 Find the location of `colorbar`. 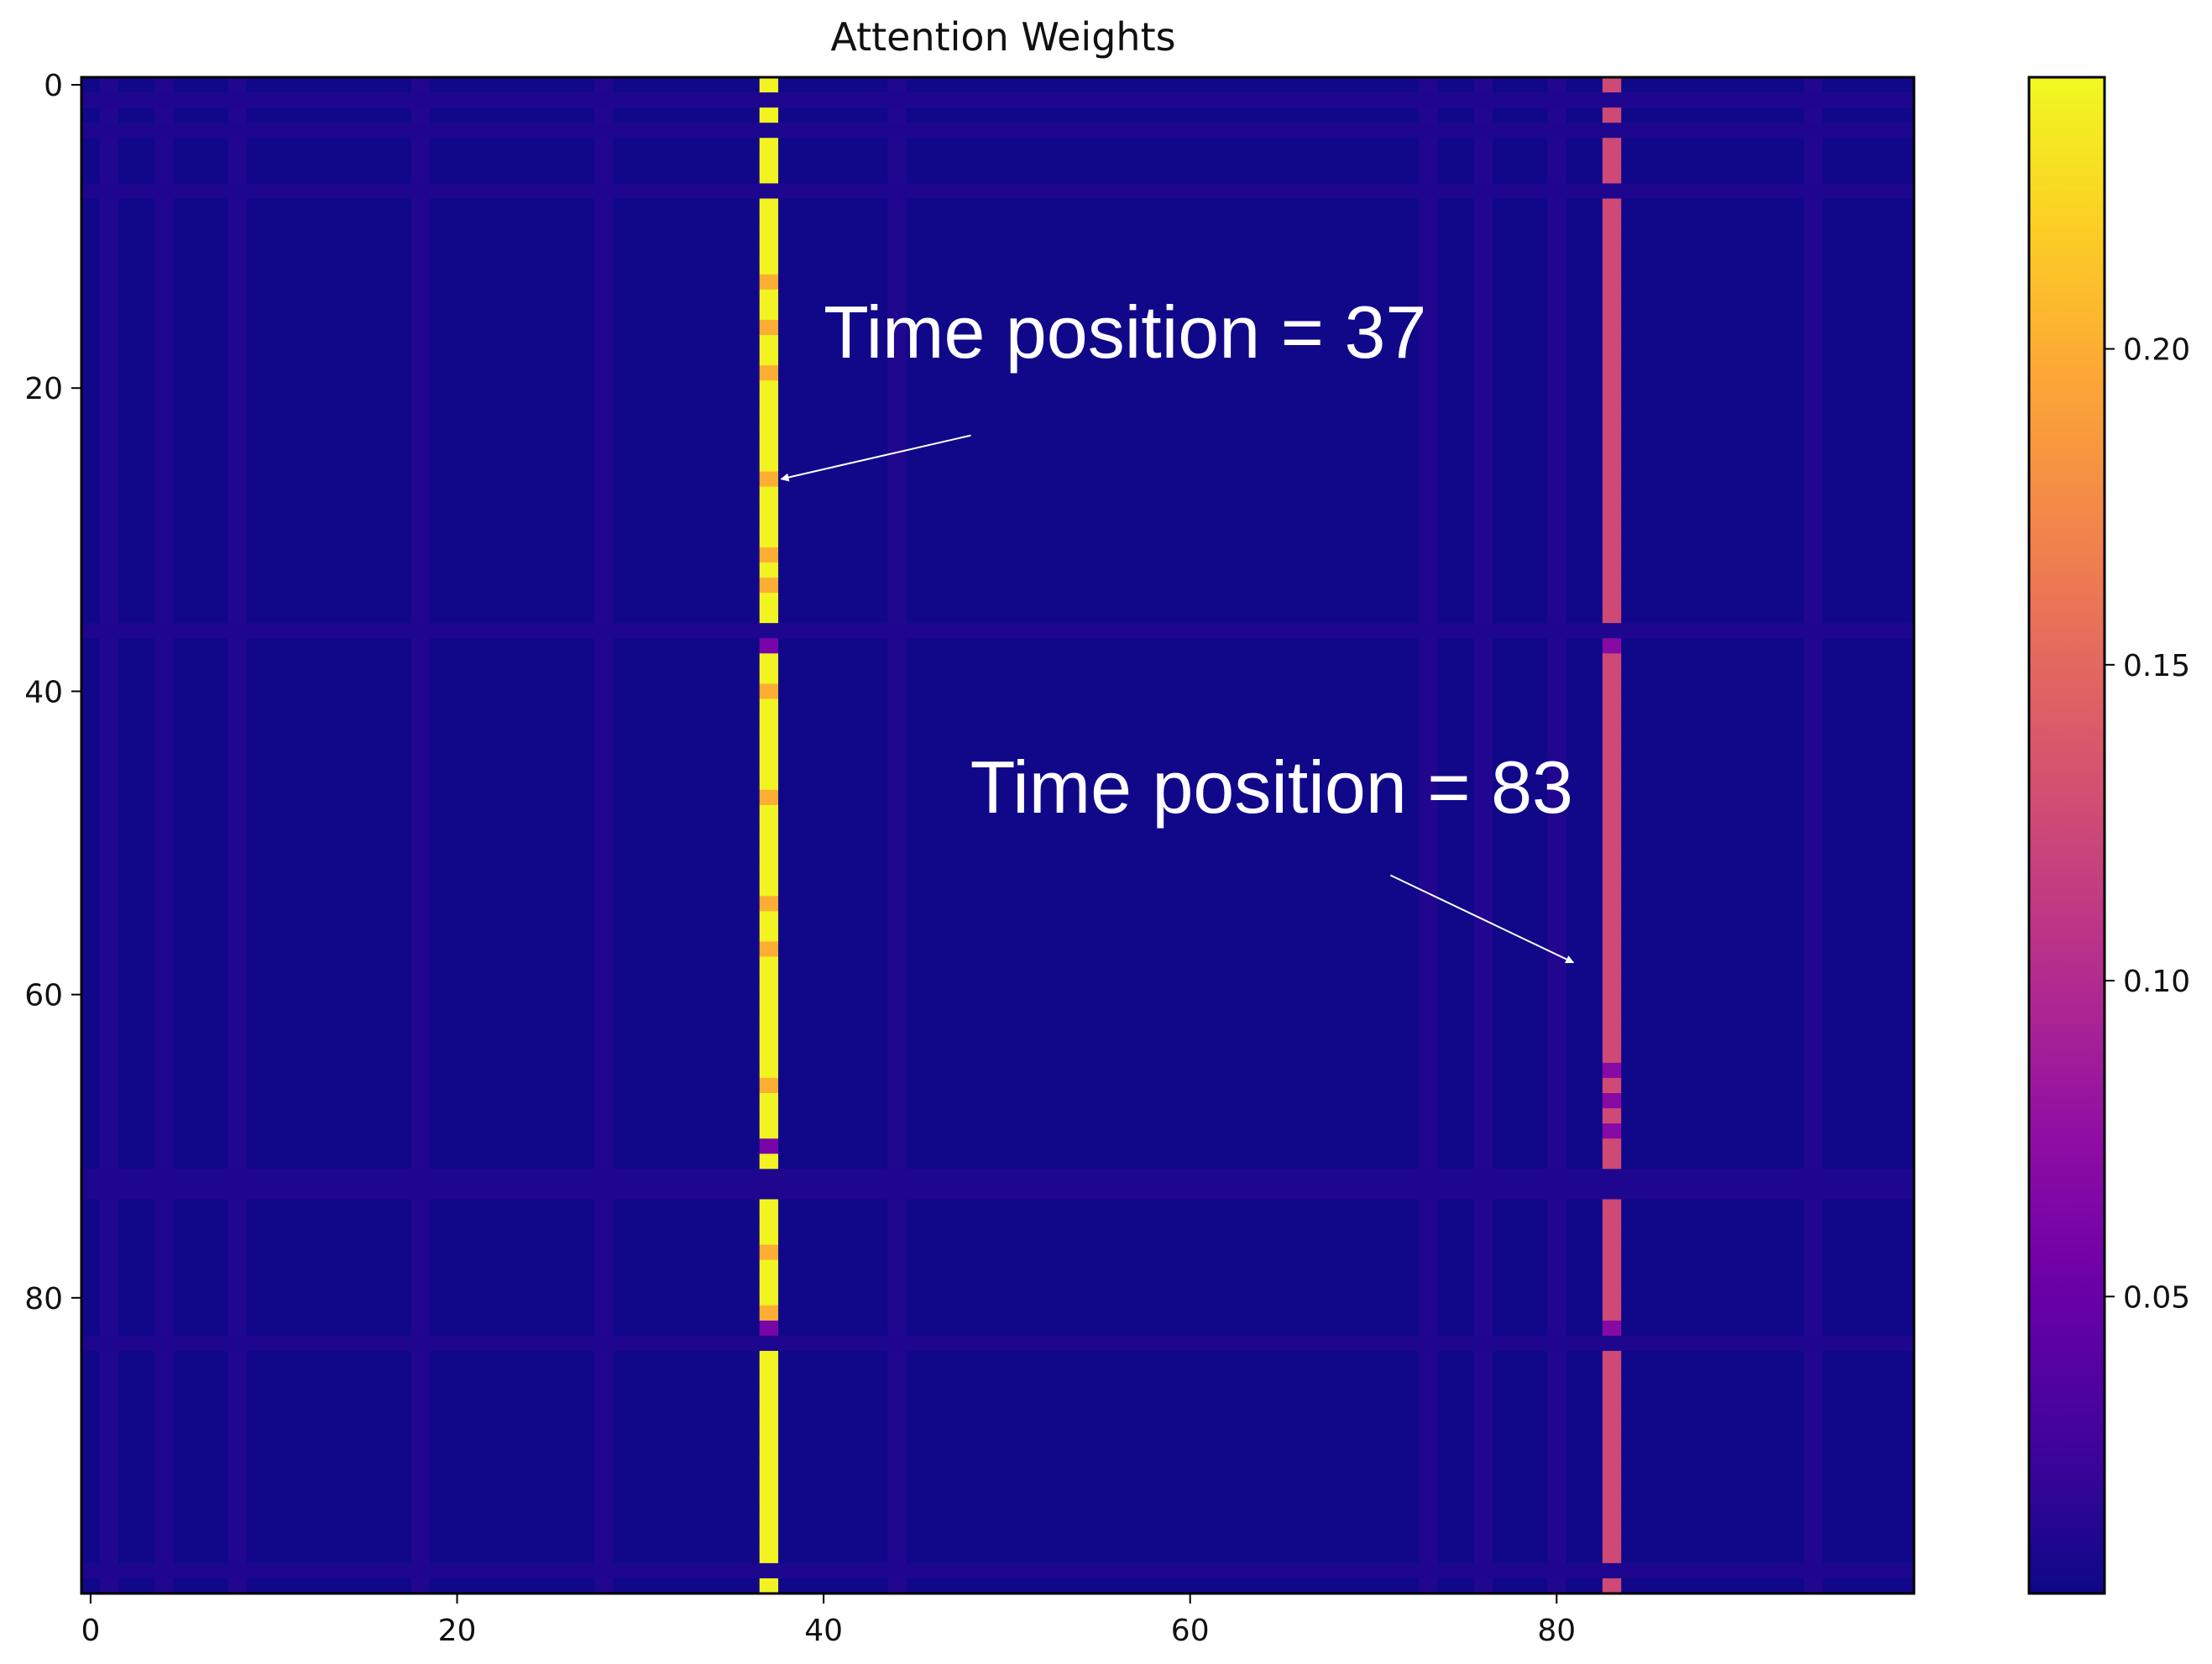

colorbar is located at coordinates (2067, 835).